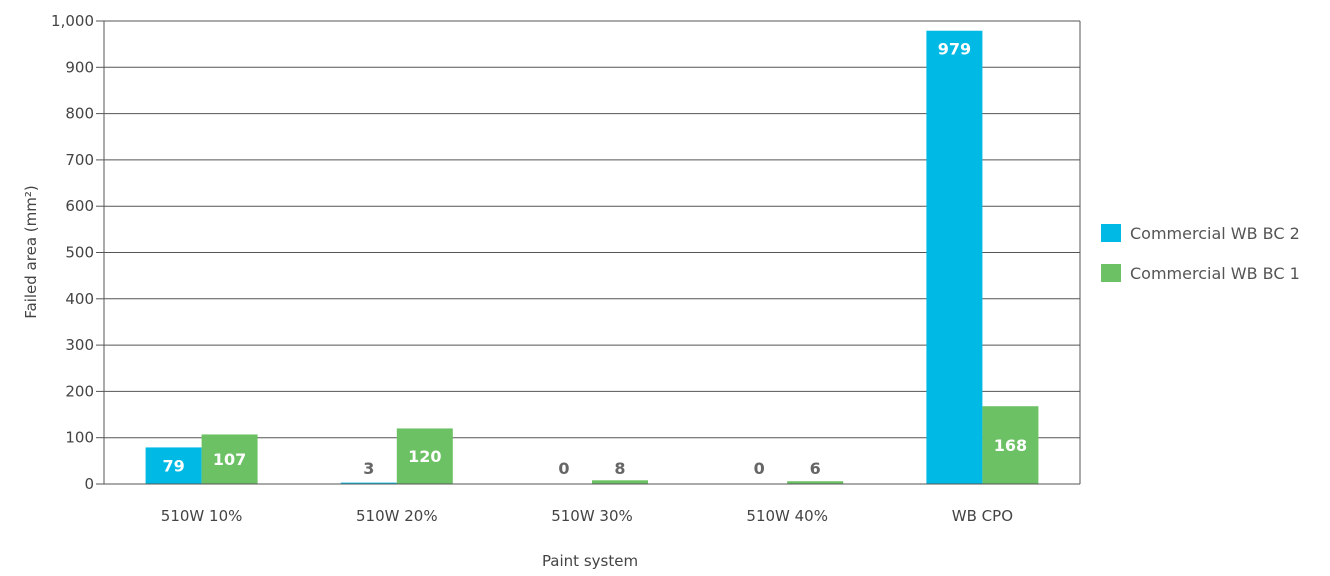 Image resolution: width=1330 pixels, height=576 pixels. What do you see at coordinates (72, 21) in the screenshot?
I see `y-tick-label-1000: 1,000` at bounding box center [72, 21].